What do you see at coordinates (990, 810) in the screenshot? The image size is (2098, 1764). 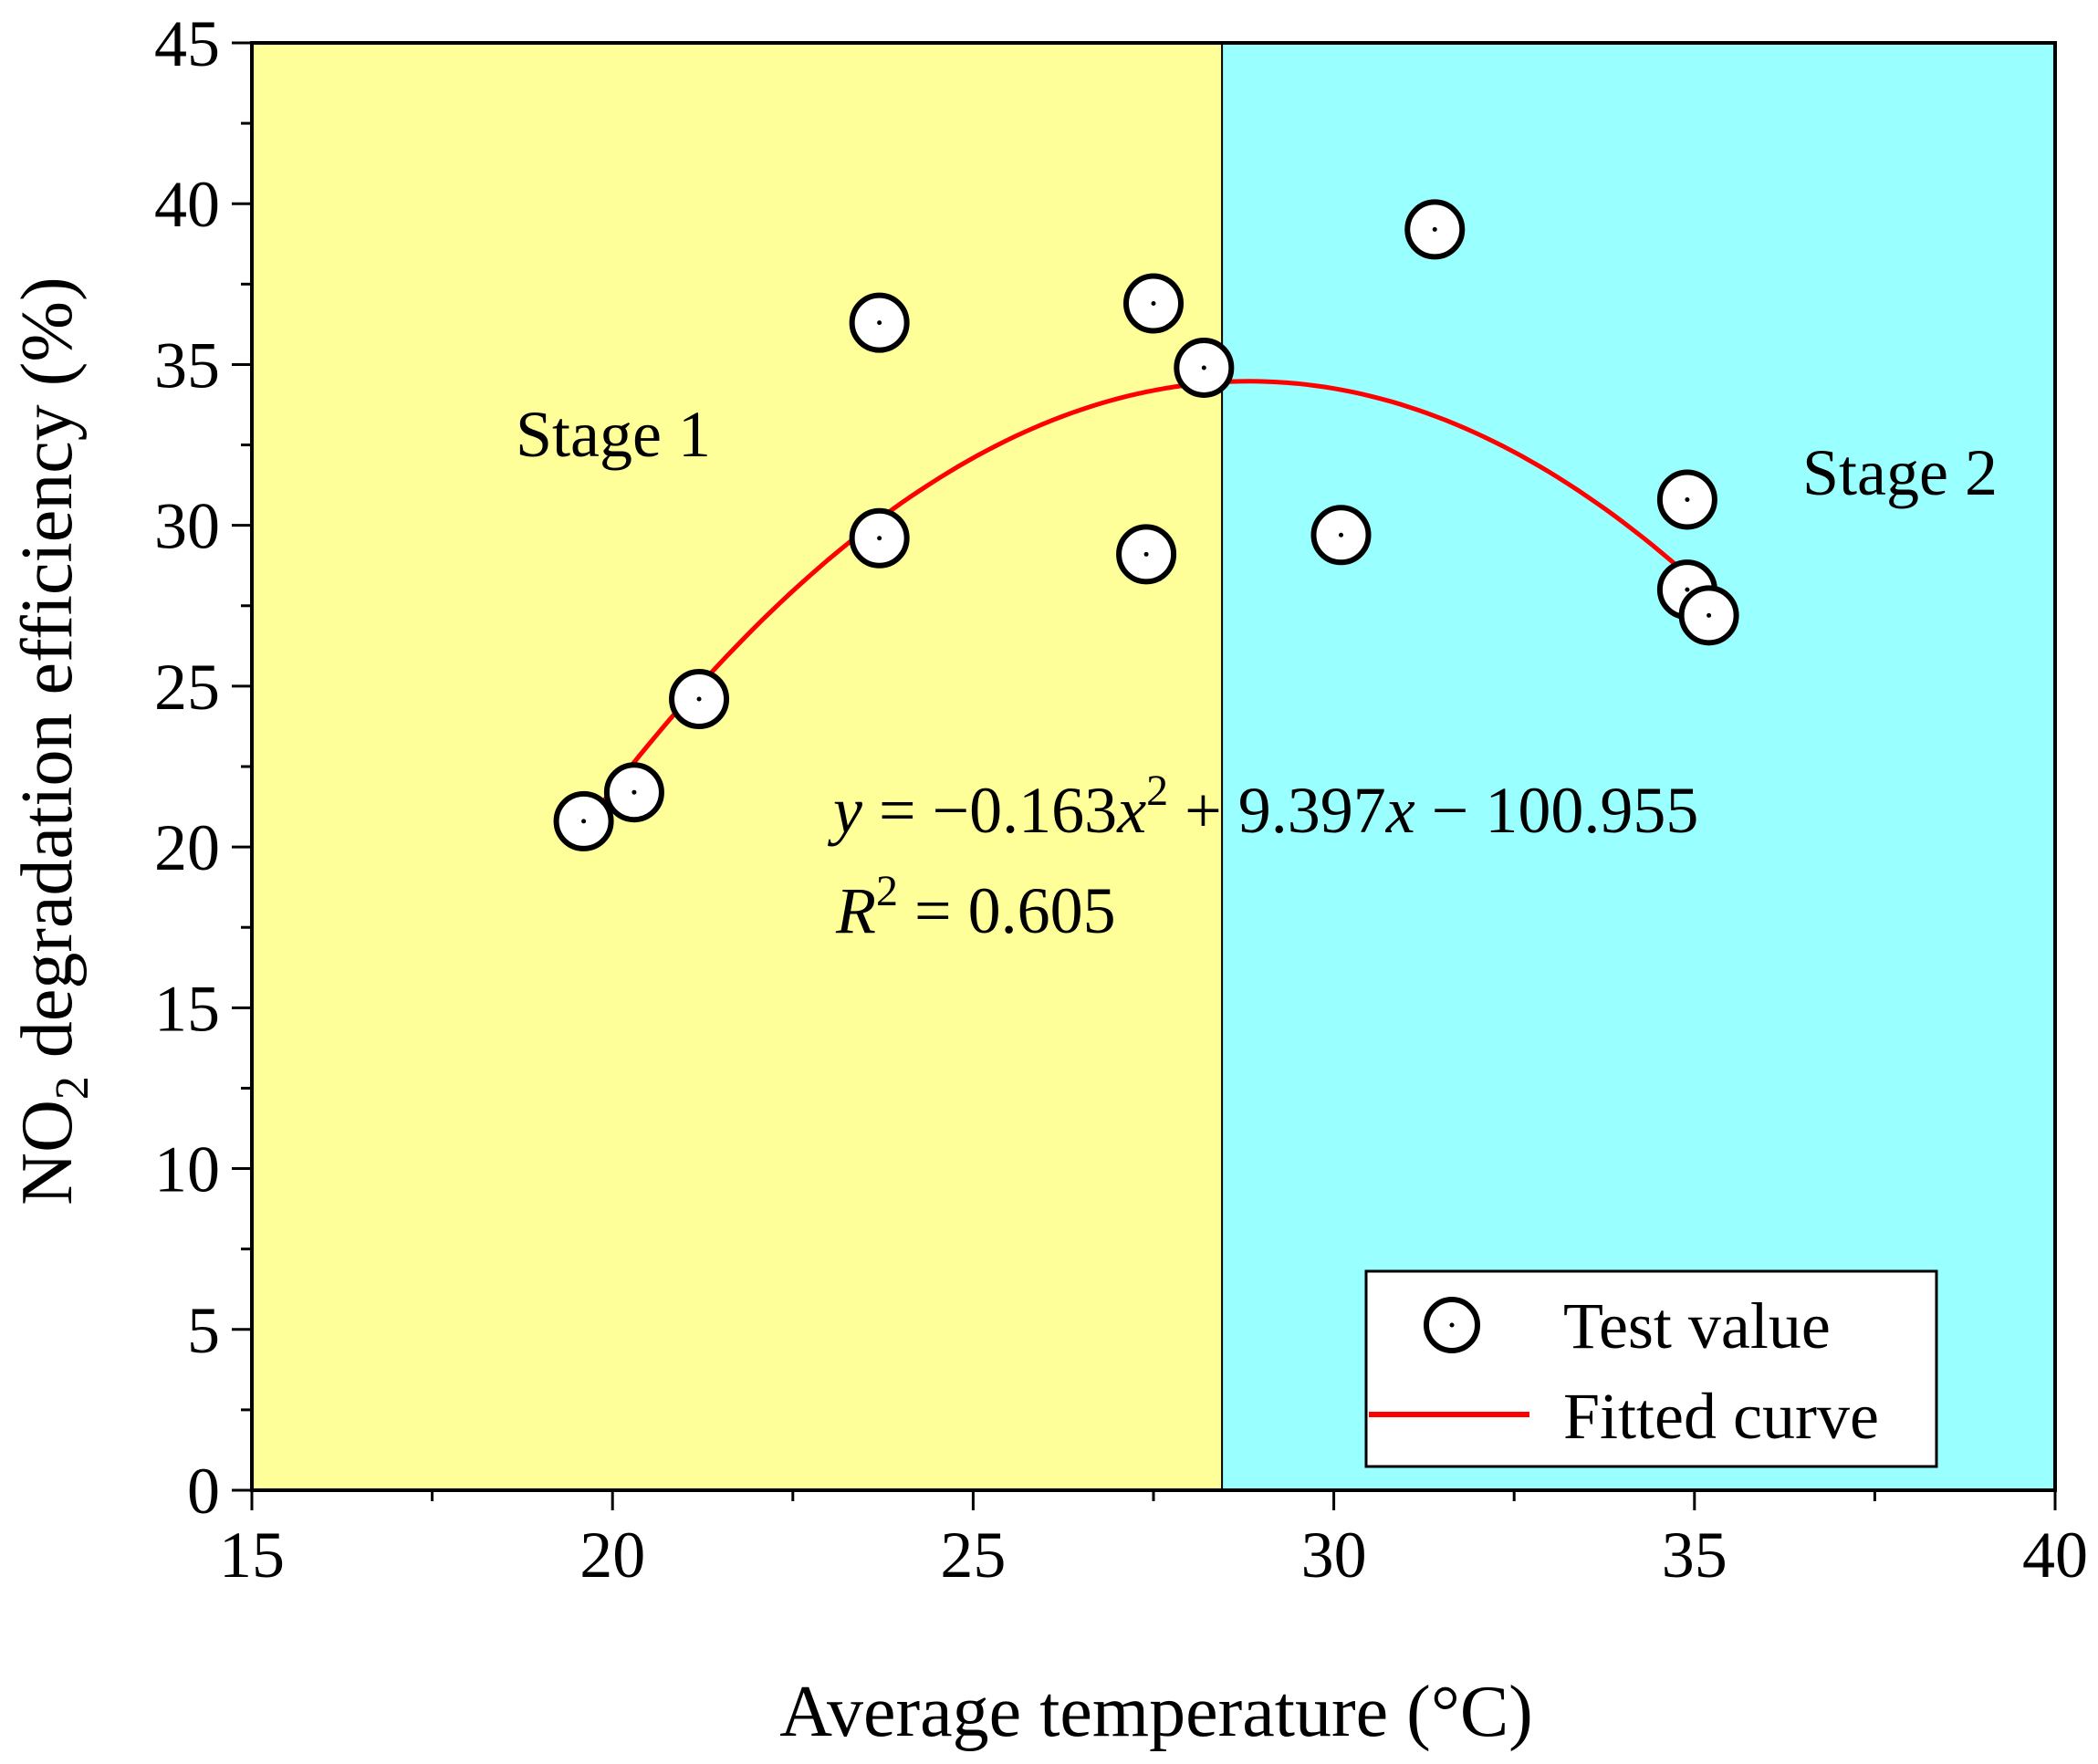 I see `eq-part-1: = −0.163` at bounding box center [990, 810].